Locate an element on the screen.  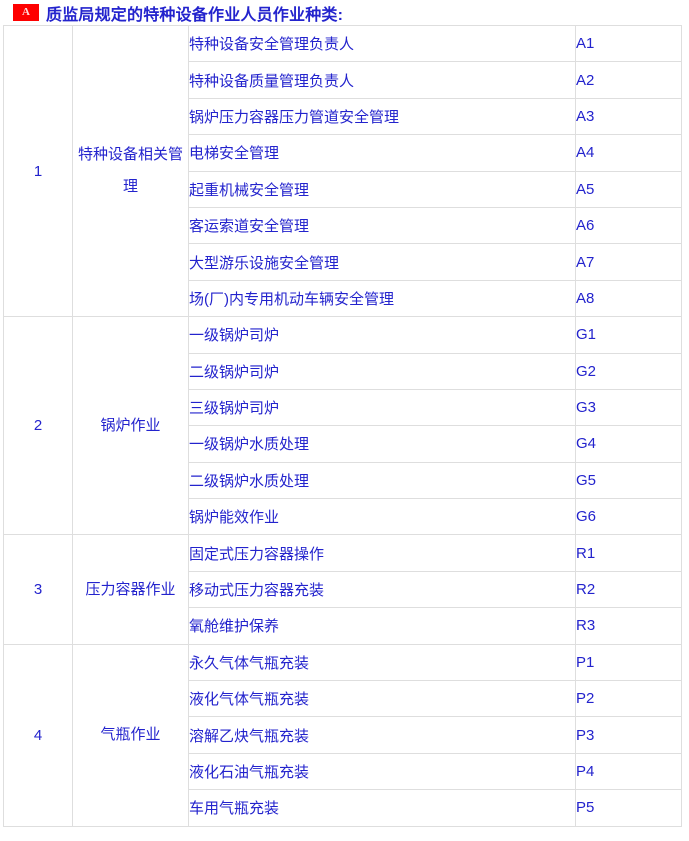
job-type-code-cell: G3 is located at coordinates (628, 408).